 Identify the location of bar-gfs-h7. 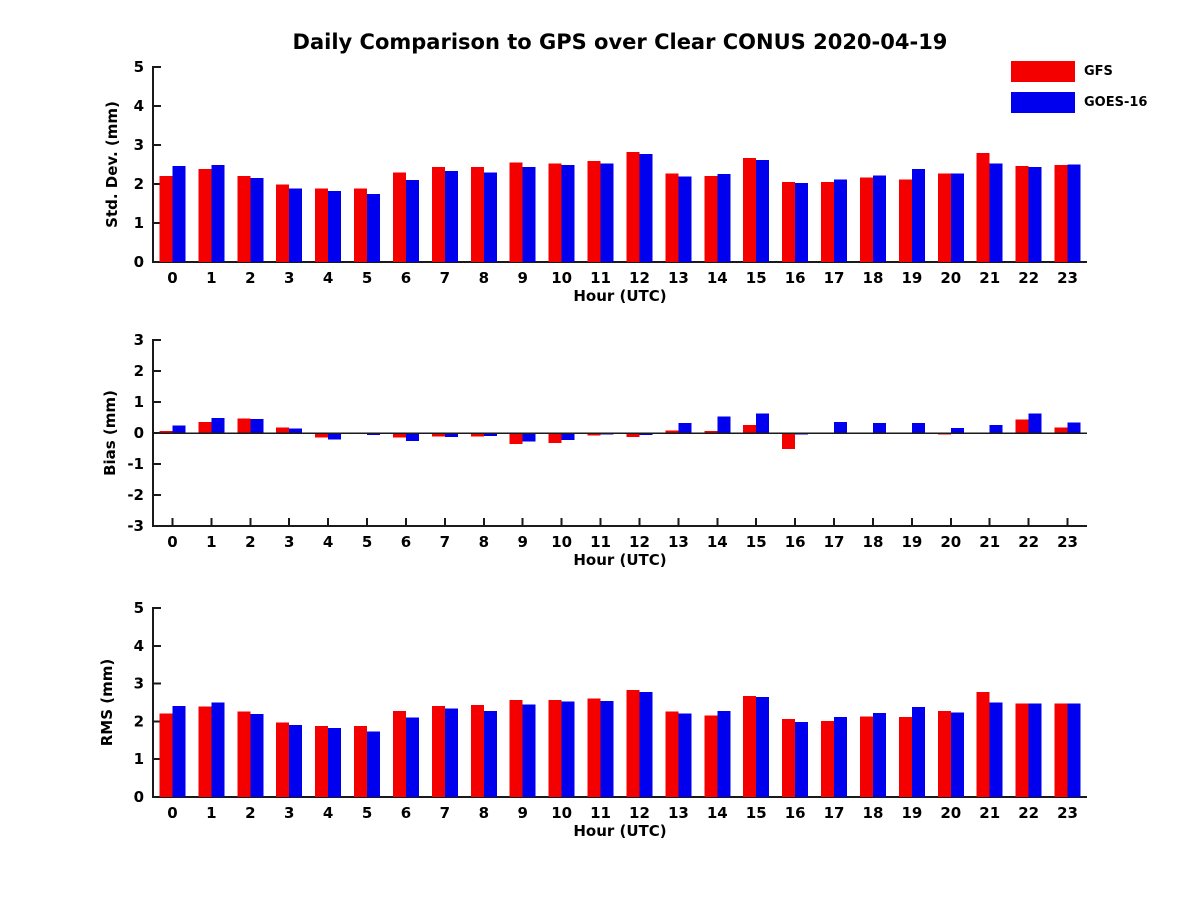
(438, 751).